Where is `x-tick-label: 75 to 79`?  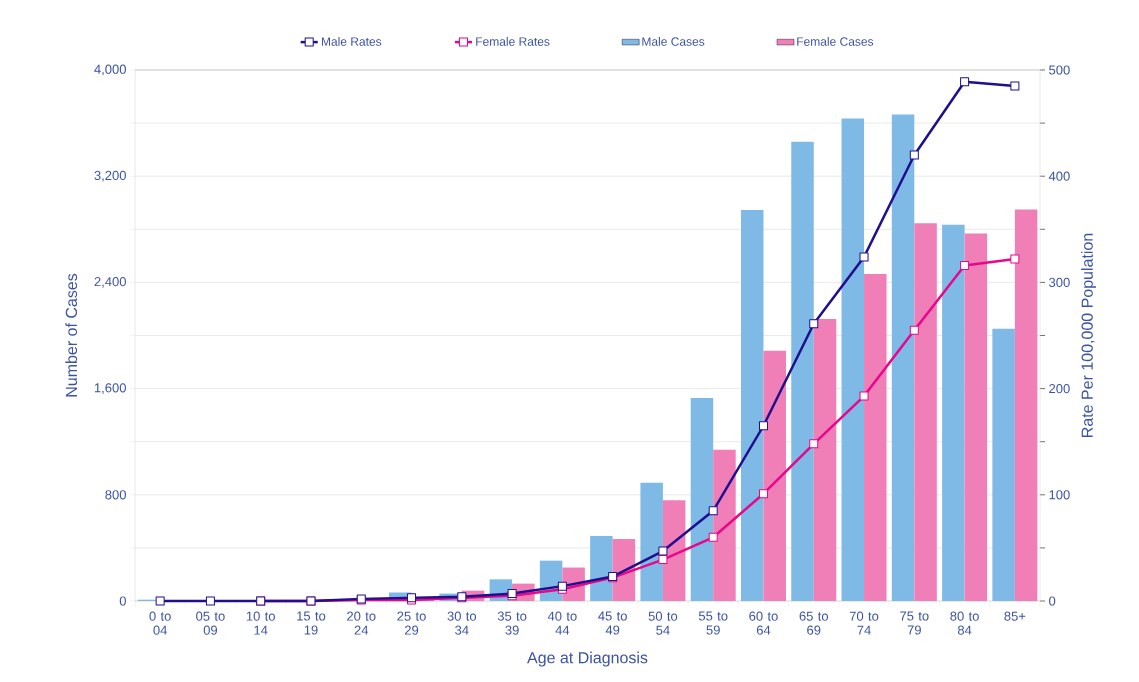
x-tick-label: 75 to 79 is located at coordinates (914, 623).